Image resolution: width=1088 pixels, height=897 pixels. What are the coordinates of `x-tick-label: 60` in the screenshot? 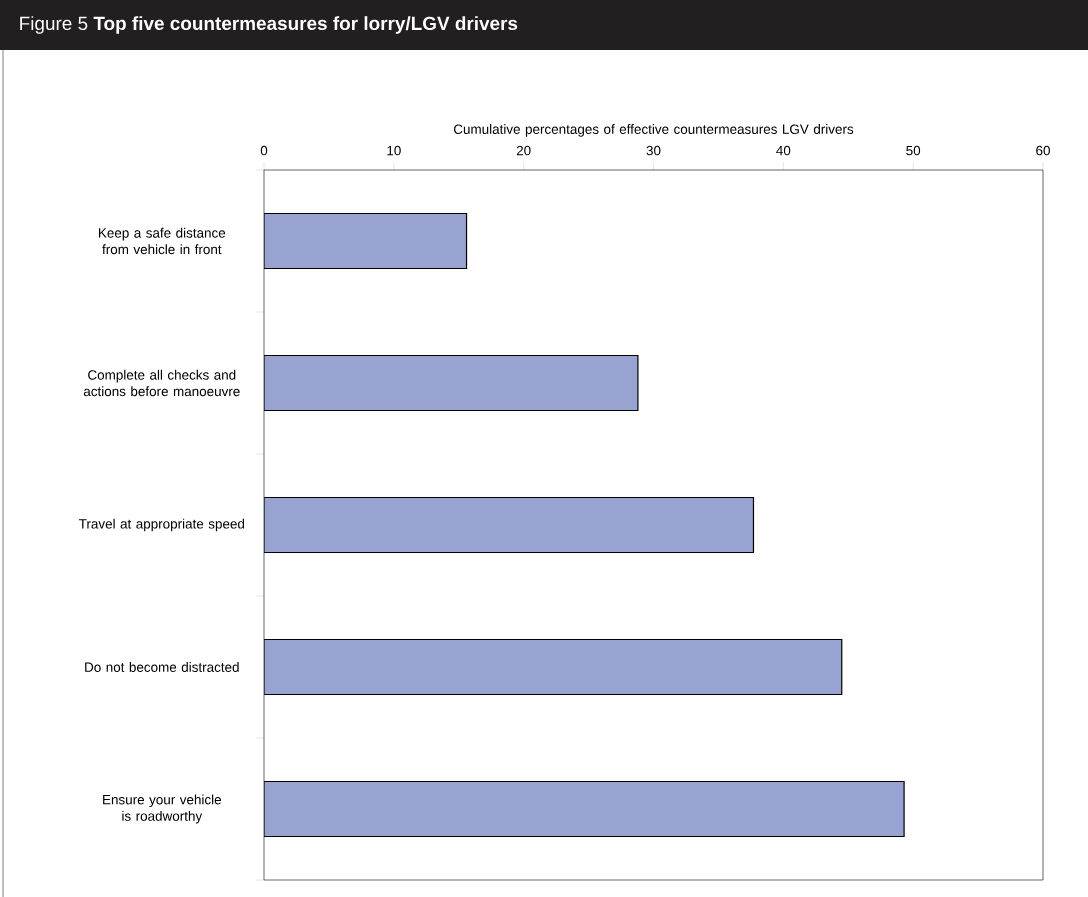 It's located at (1043, 150).